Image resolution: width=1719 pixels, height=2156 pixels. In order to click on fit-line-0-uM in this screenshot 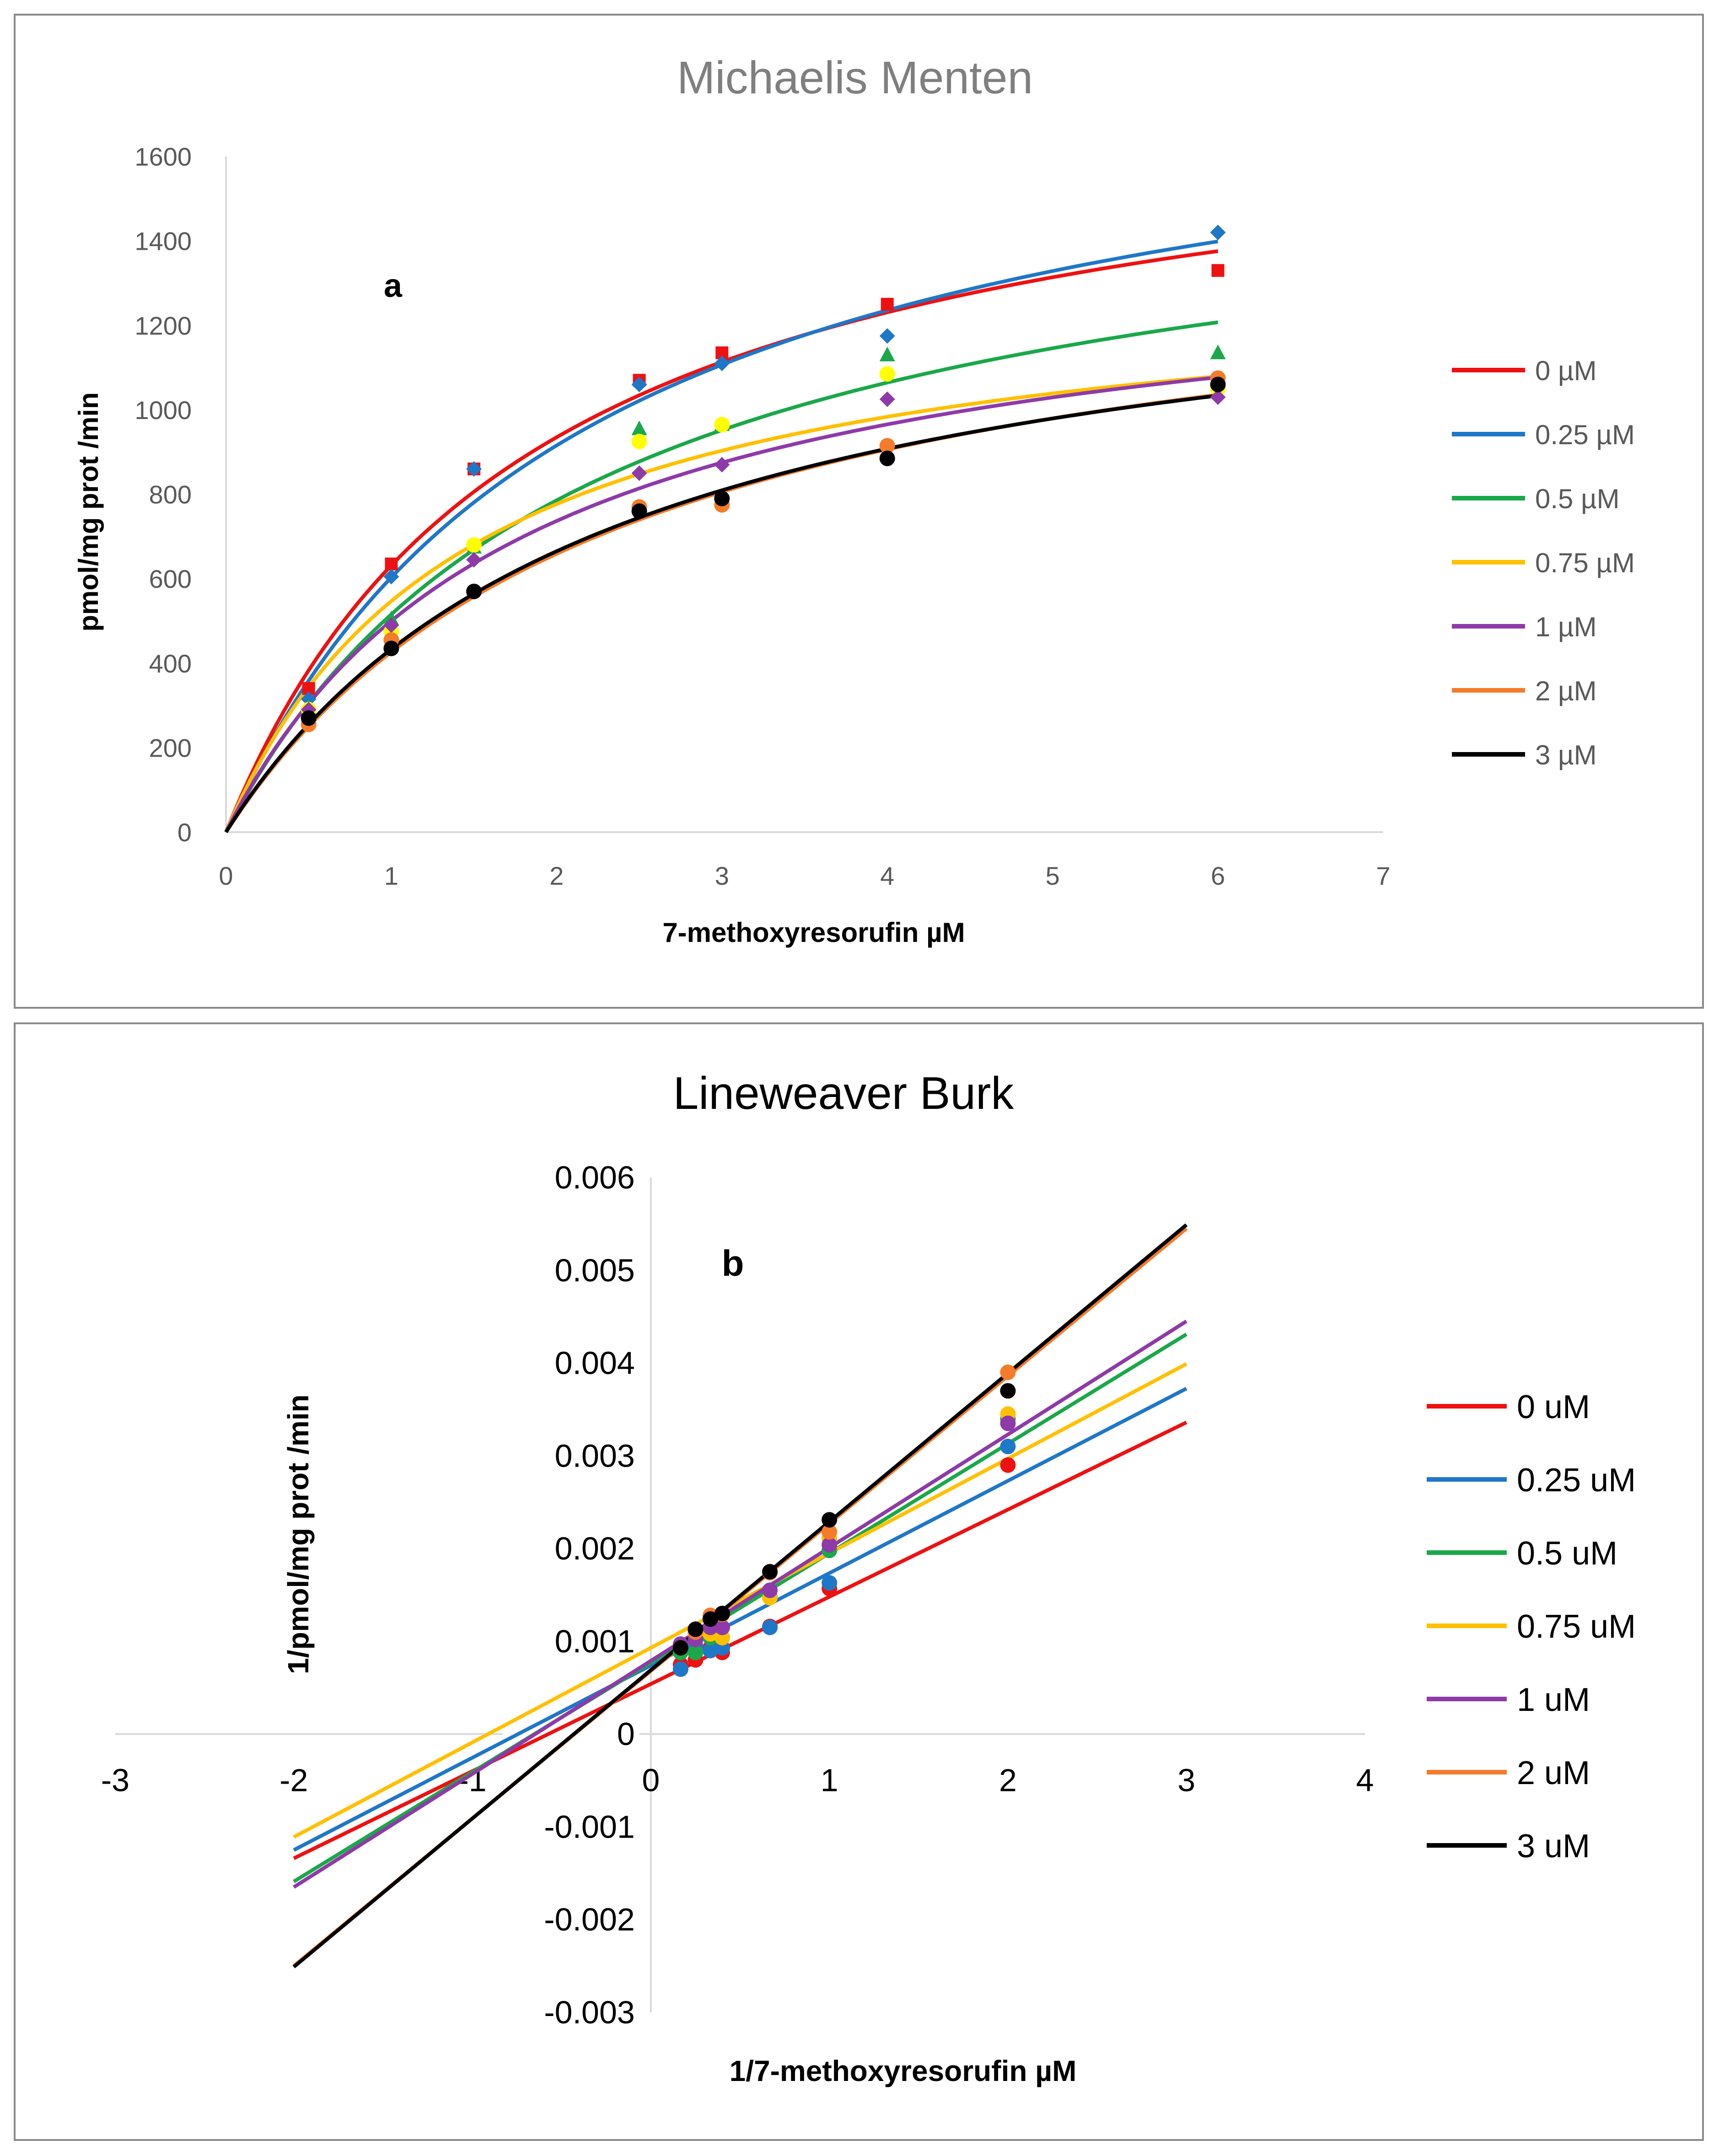, I will do `click(740, 1640)`.